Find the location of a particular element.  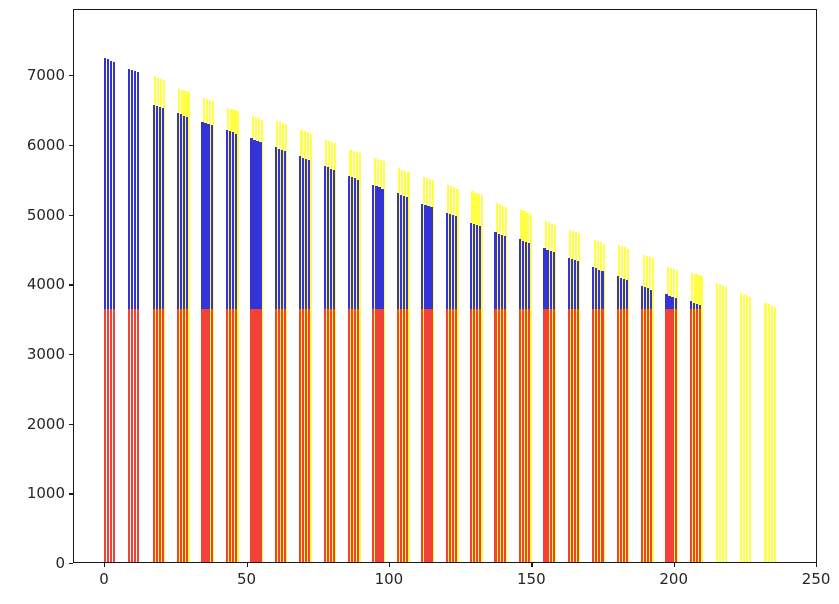

y-tick-label: 1000 is located at coordinates (45, 493).